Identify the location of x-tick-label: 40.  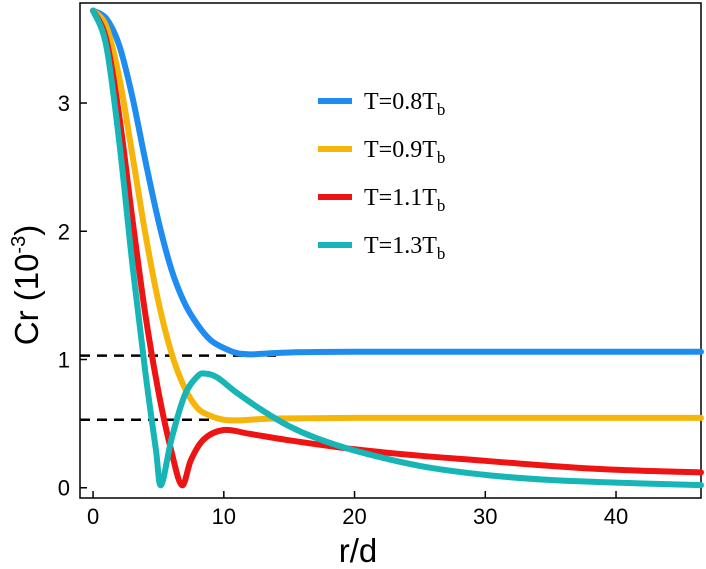
(616, 516).